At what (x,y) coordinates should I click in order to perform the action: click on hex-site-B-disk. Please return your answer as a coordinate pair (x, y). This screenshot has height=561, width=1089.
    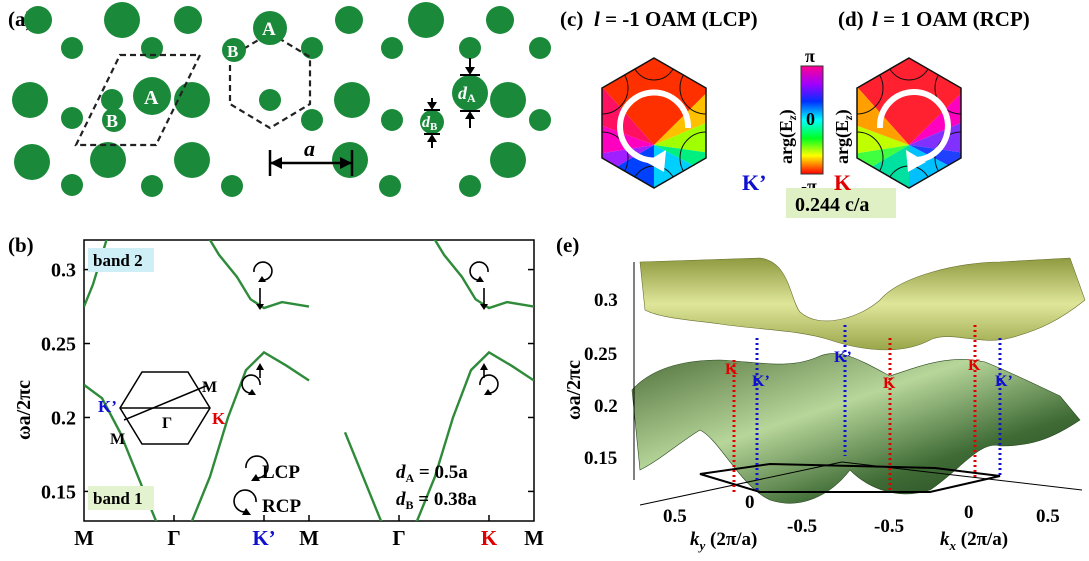
    Looking at the image, I should click on (234, 50).